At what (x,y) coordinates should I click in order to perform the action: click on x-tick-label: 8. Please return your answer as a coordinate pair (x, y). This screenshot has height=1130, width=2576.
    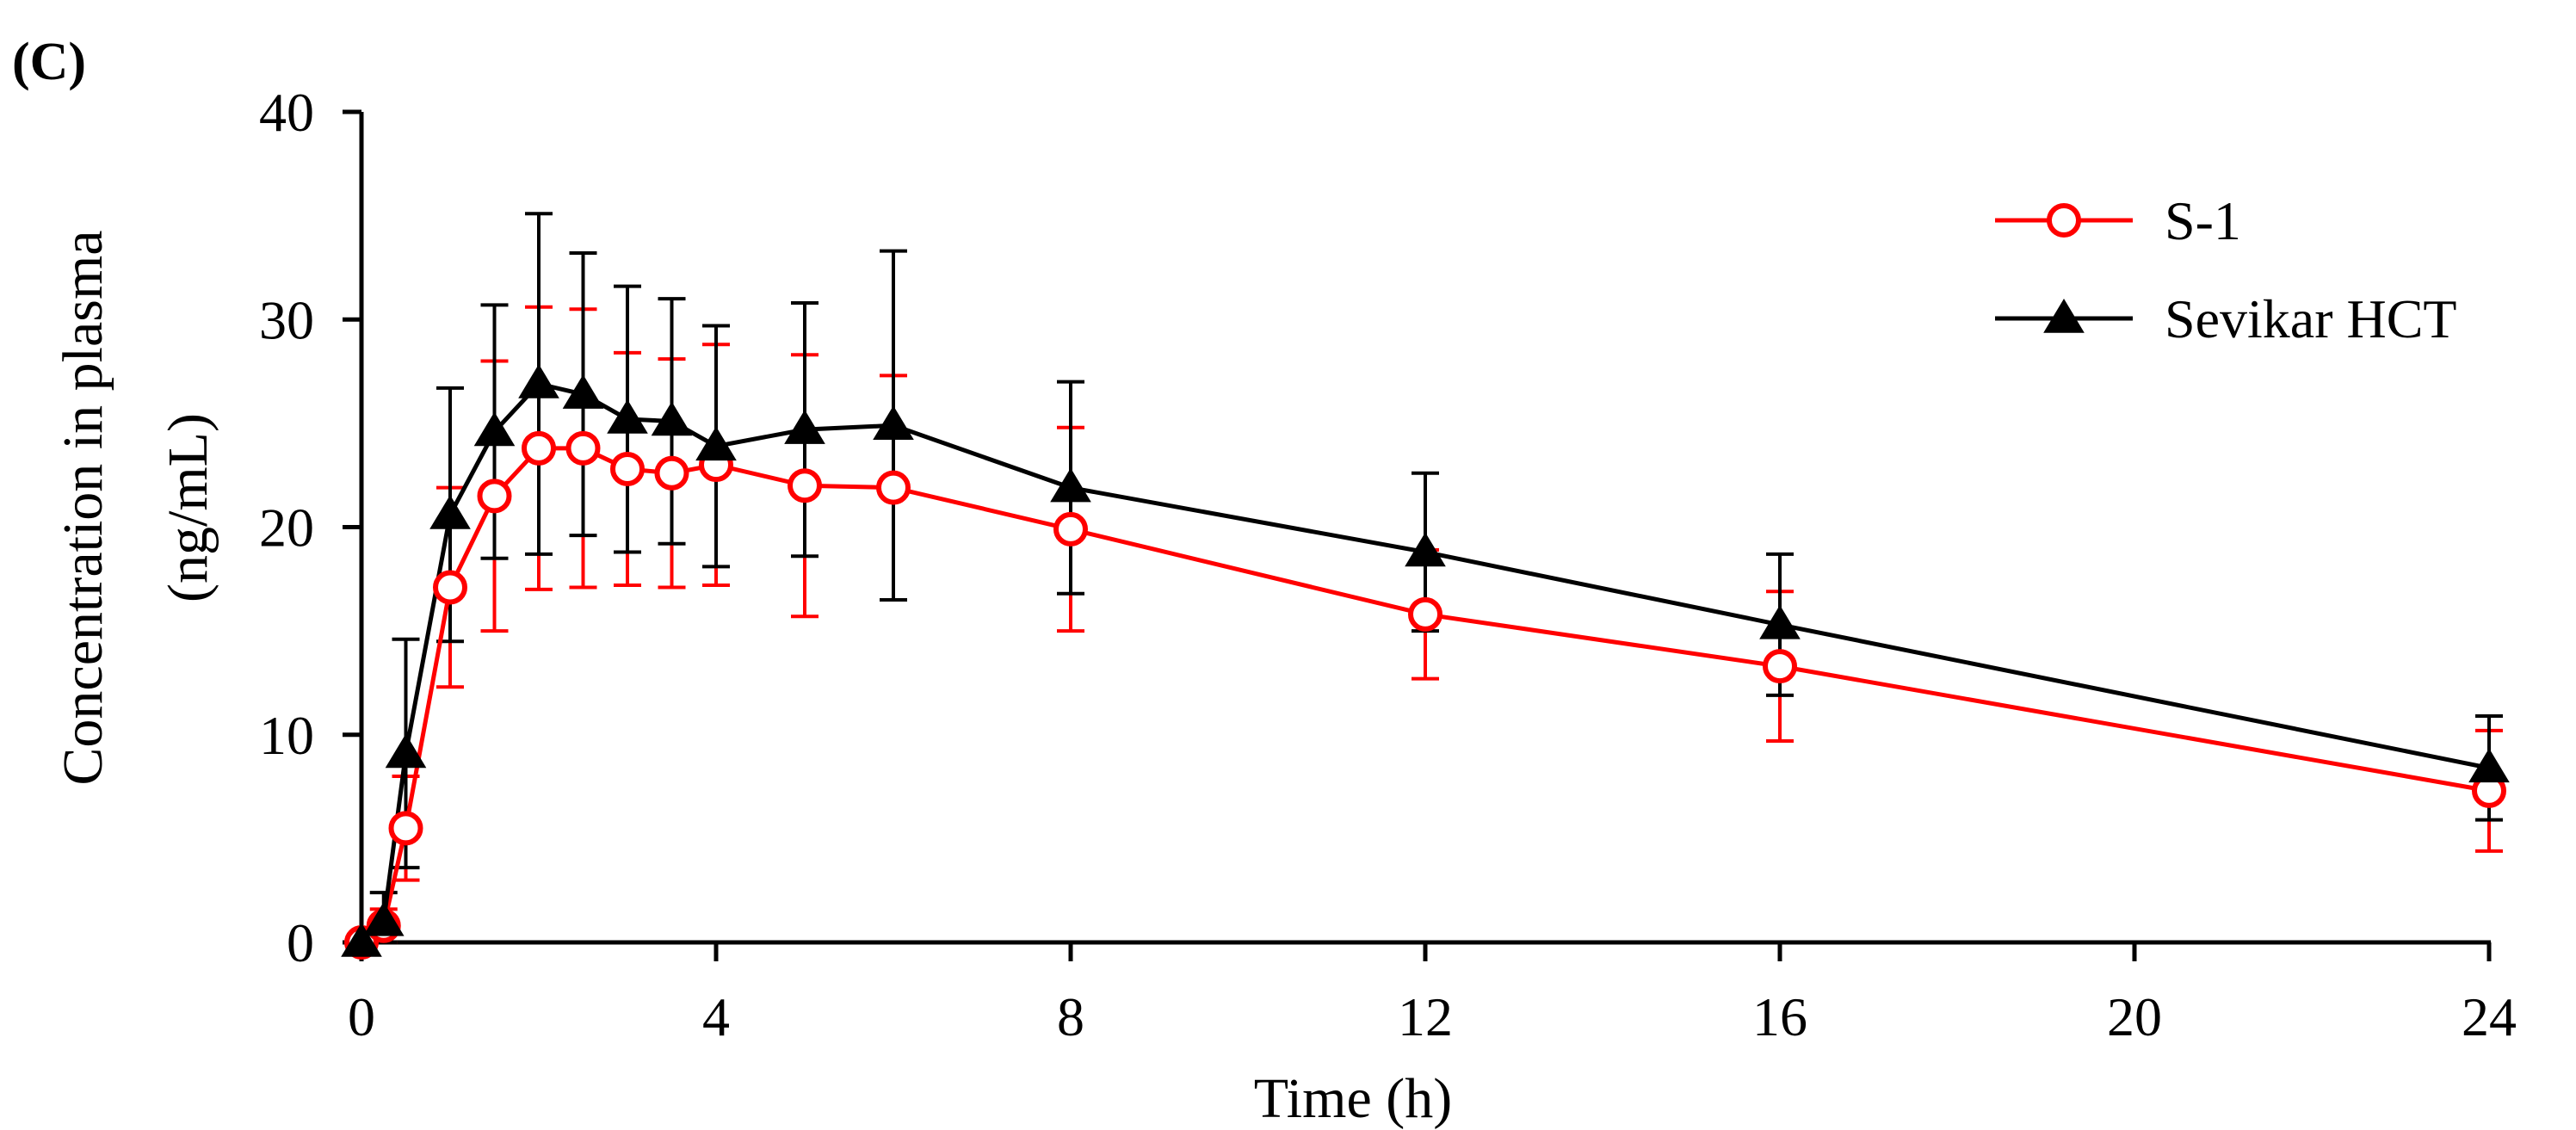
    Looking at the image, I should click on (1070, 1016).